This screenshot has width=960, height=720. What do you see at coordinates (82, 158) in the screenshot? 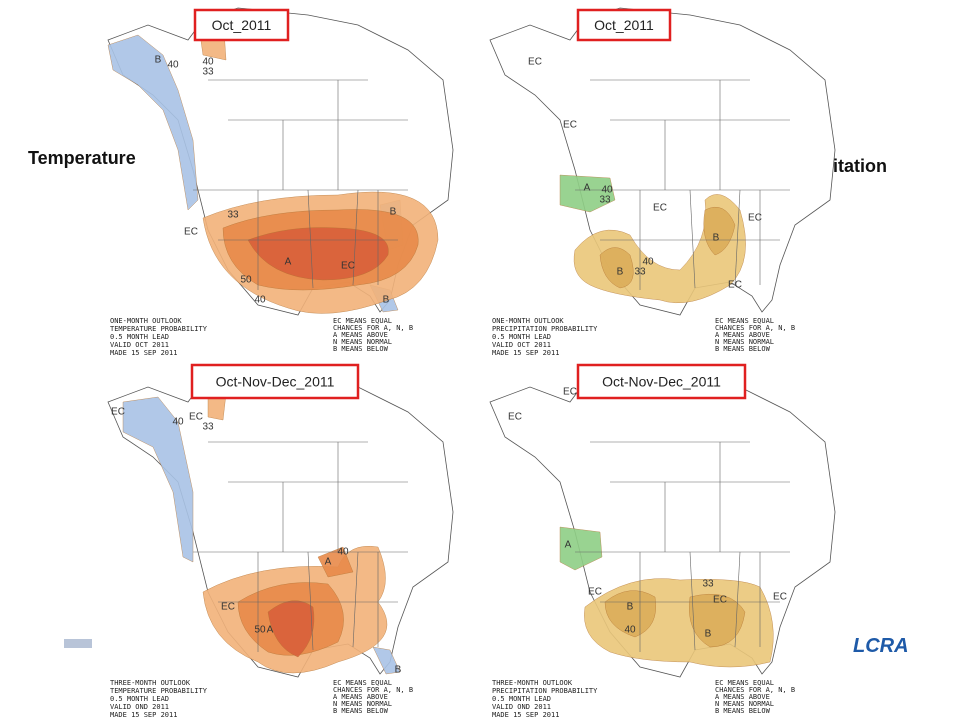
I see `temperature-label: Temperature` at bounding box center [82, 158].